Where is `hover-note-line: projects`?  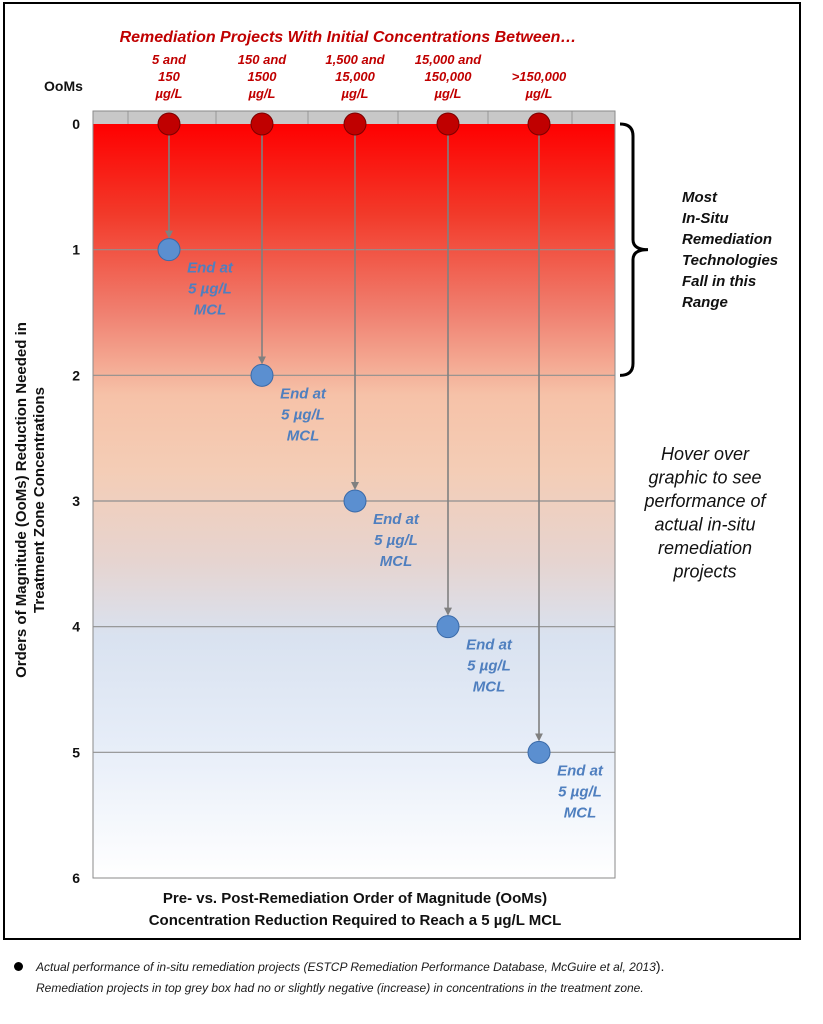 hover-note-line: projects is located at coordinates (704, 572).